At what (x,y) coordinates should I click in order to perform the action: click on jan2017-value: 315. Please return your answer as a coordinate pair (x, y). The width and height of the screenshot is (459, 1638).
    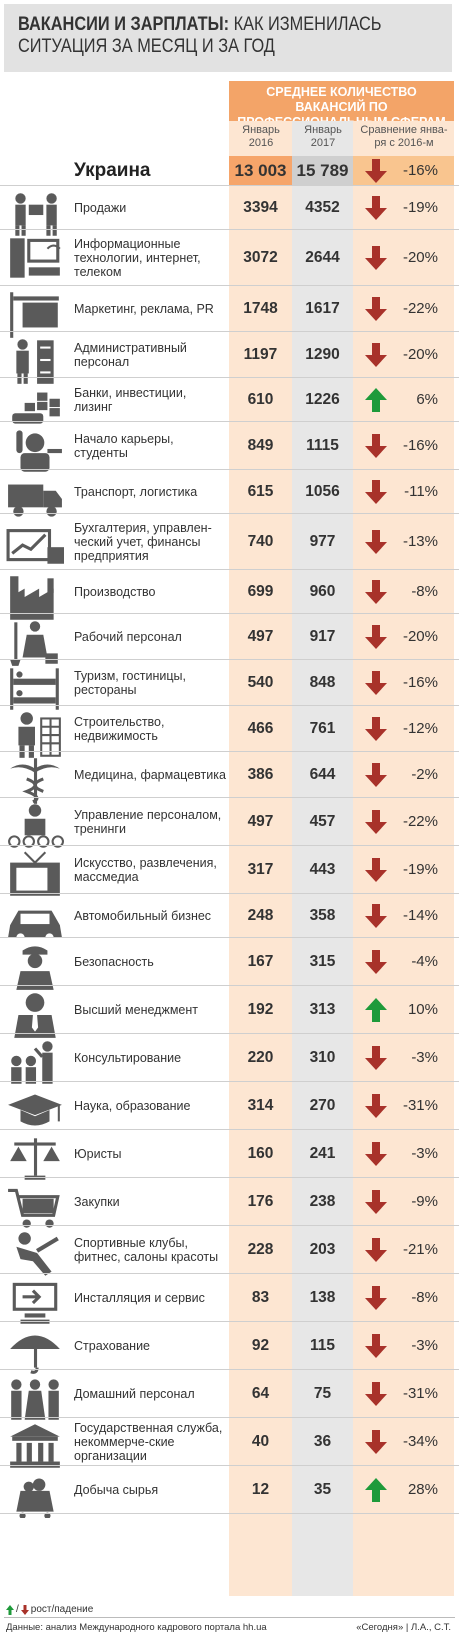
    Looking at the image, I should click on (322, 961).